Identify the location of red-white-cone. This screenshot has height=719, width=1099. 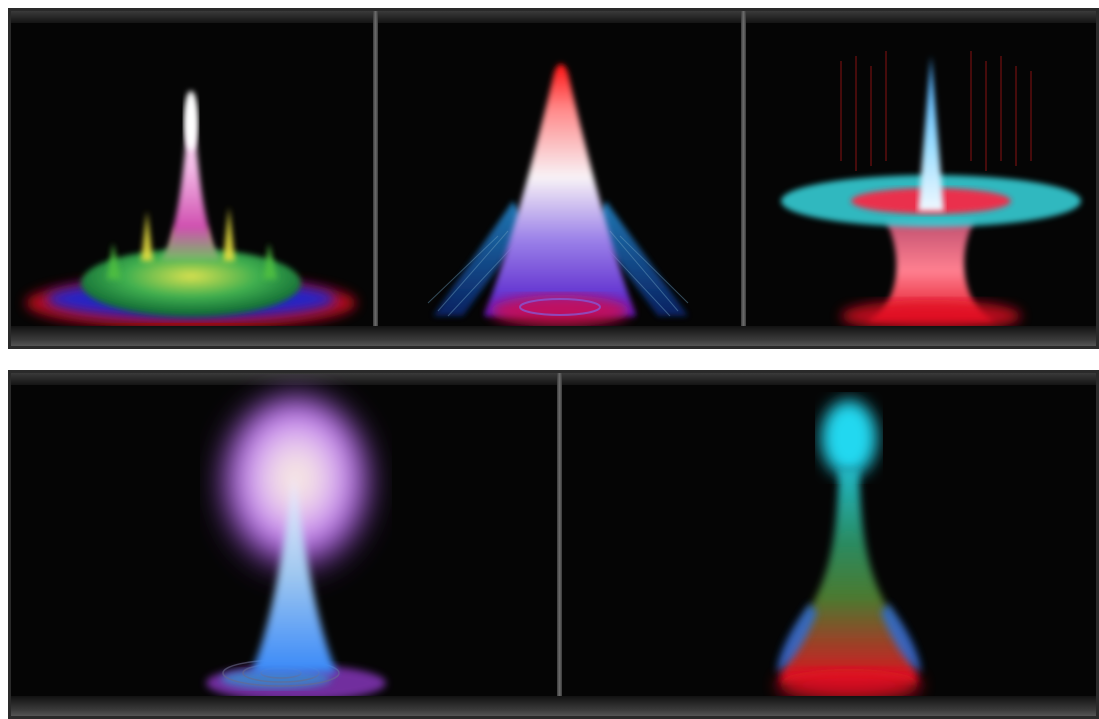
(560, 190).